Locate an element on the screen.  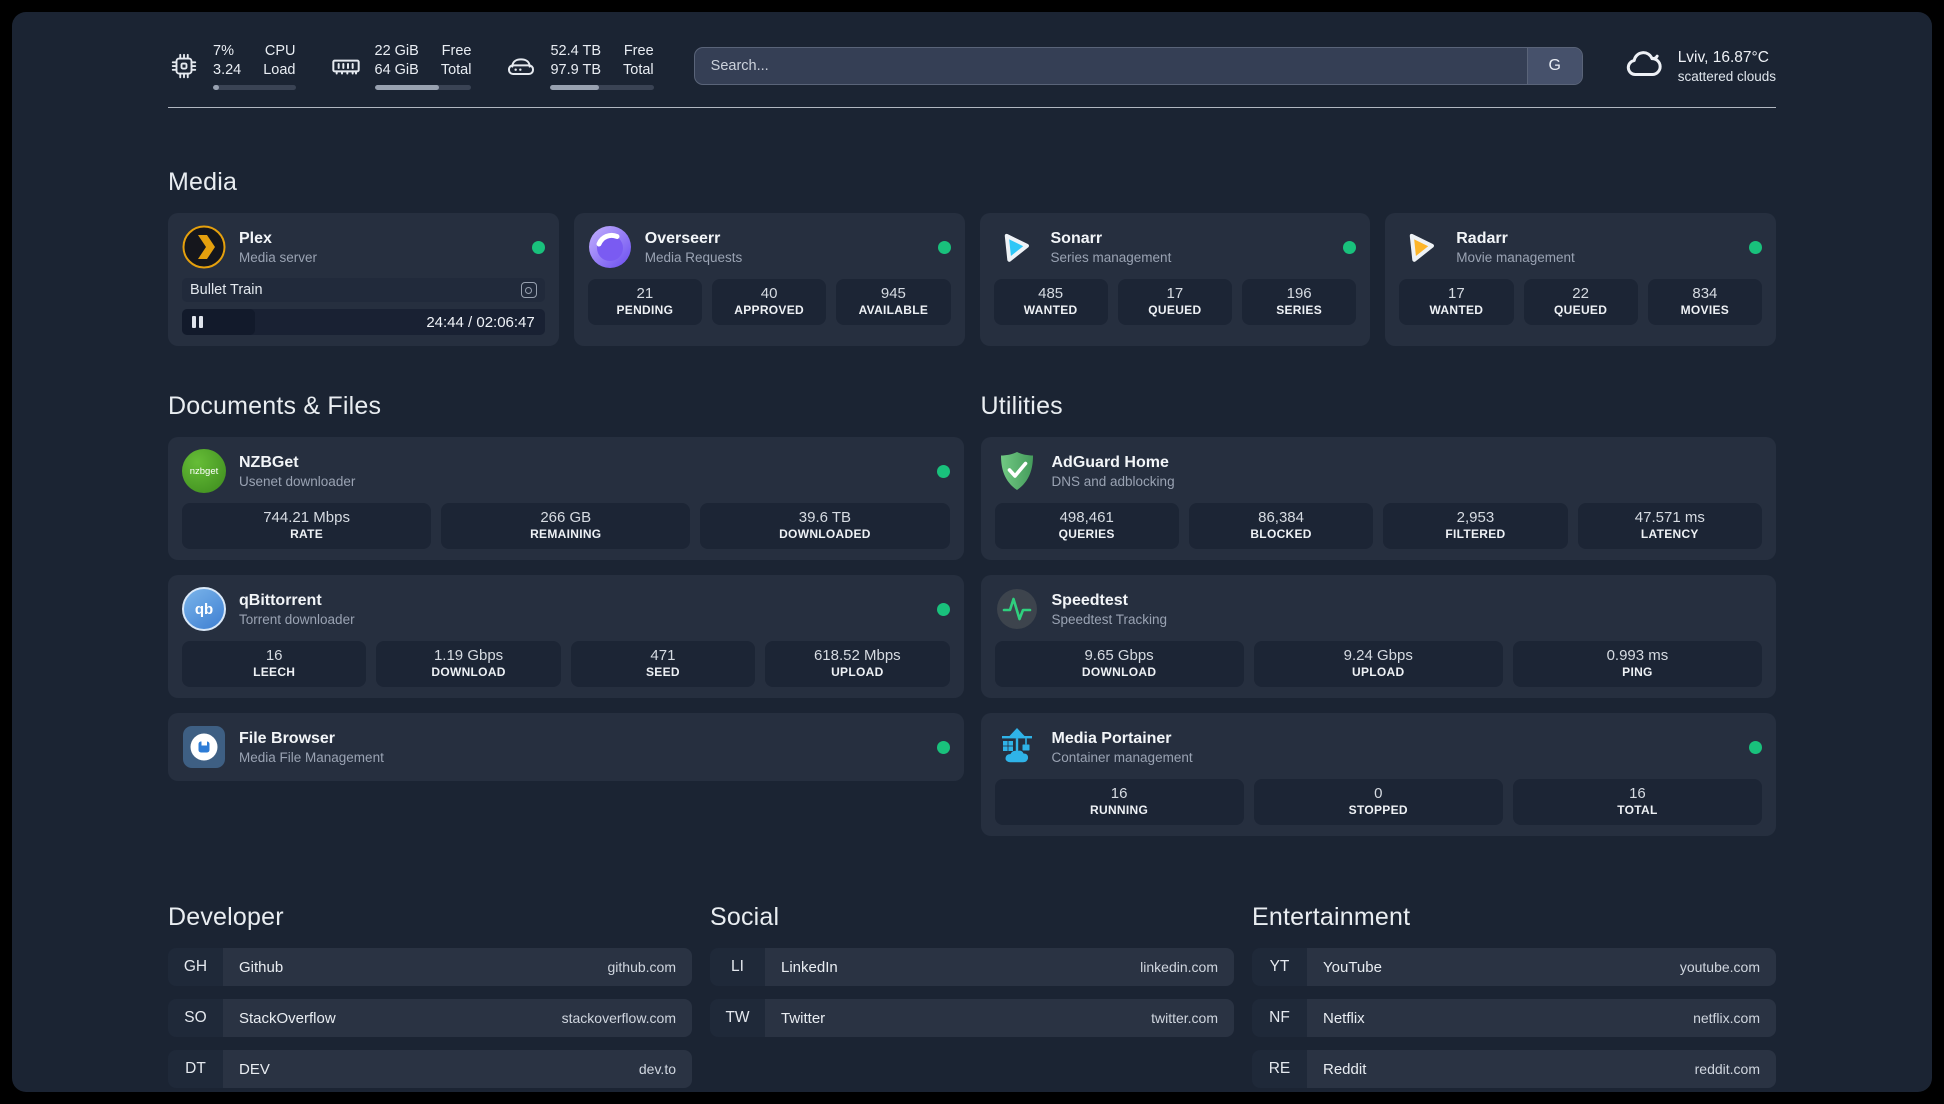
section-media: Media Plex Media server is located at coordinates (972, 257).